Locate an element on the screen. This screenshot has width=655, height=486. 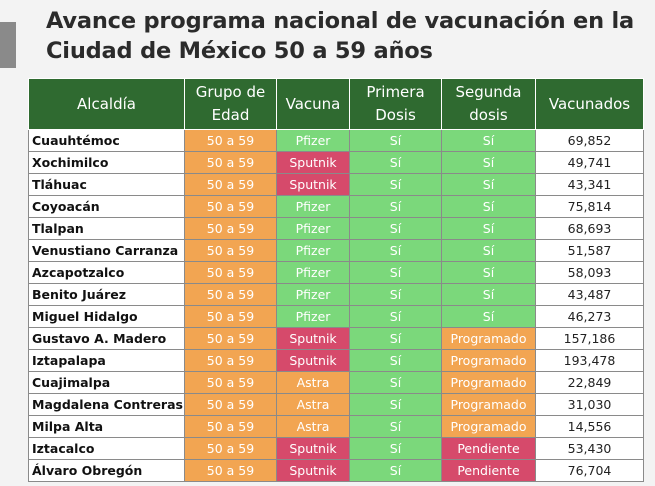
table-row: Cuajimalpa 50 a 59 Astra Sí Programado 22,849 is located at coordinates (336, 382).